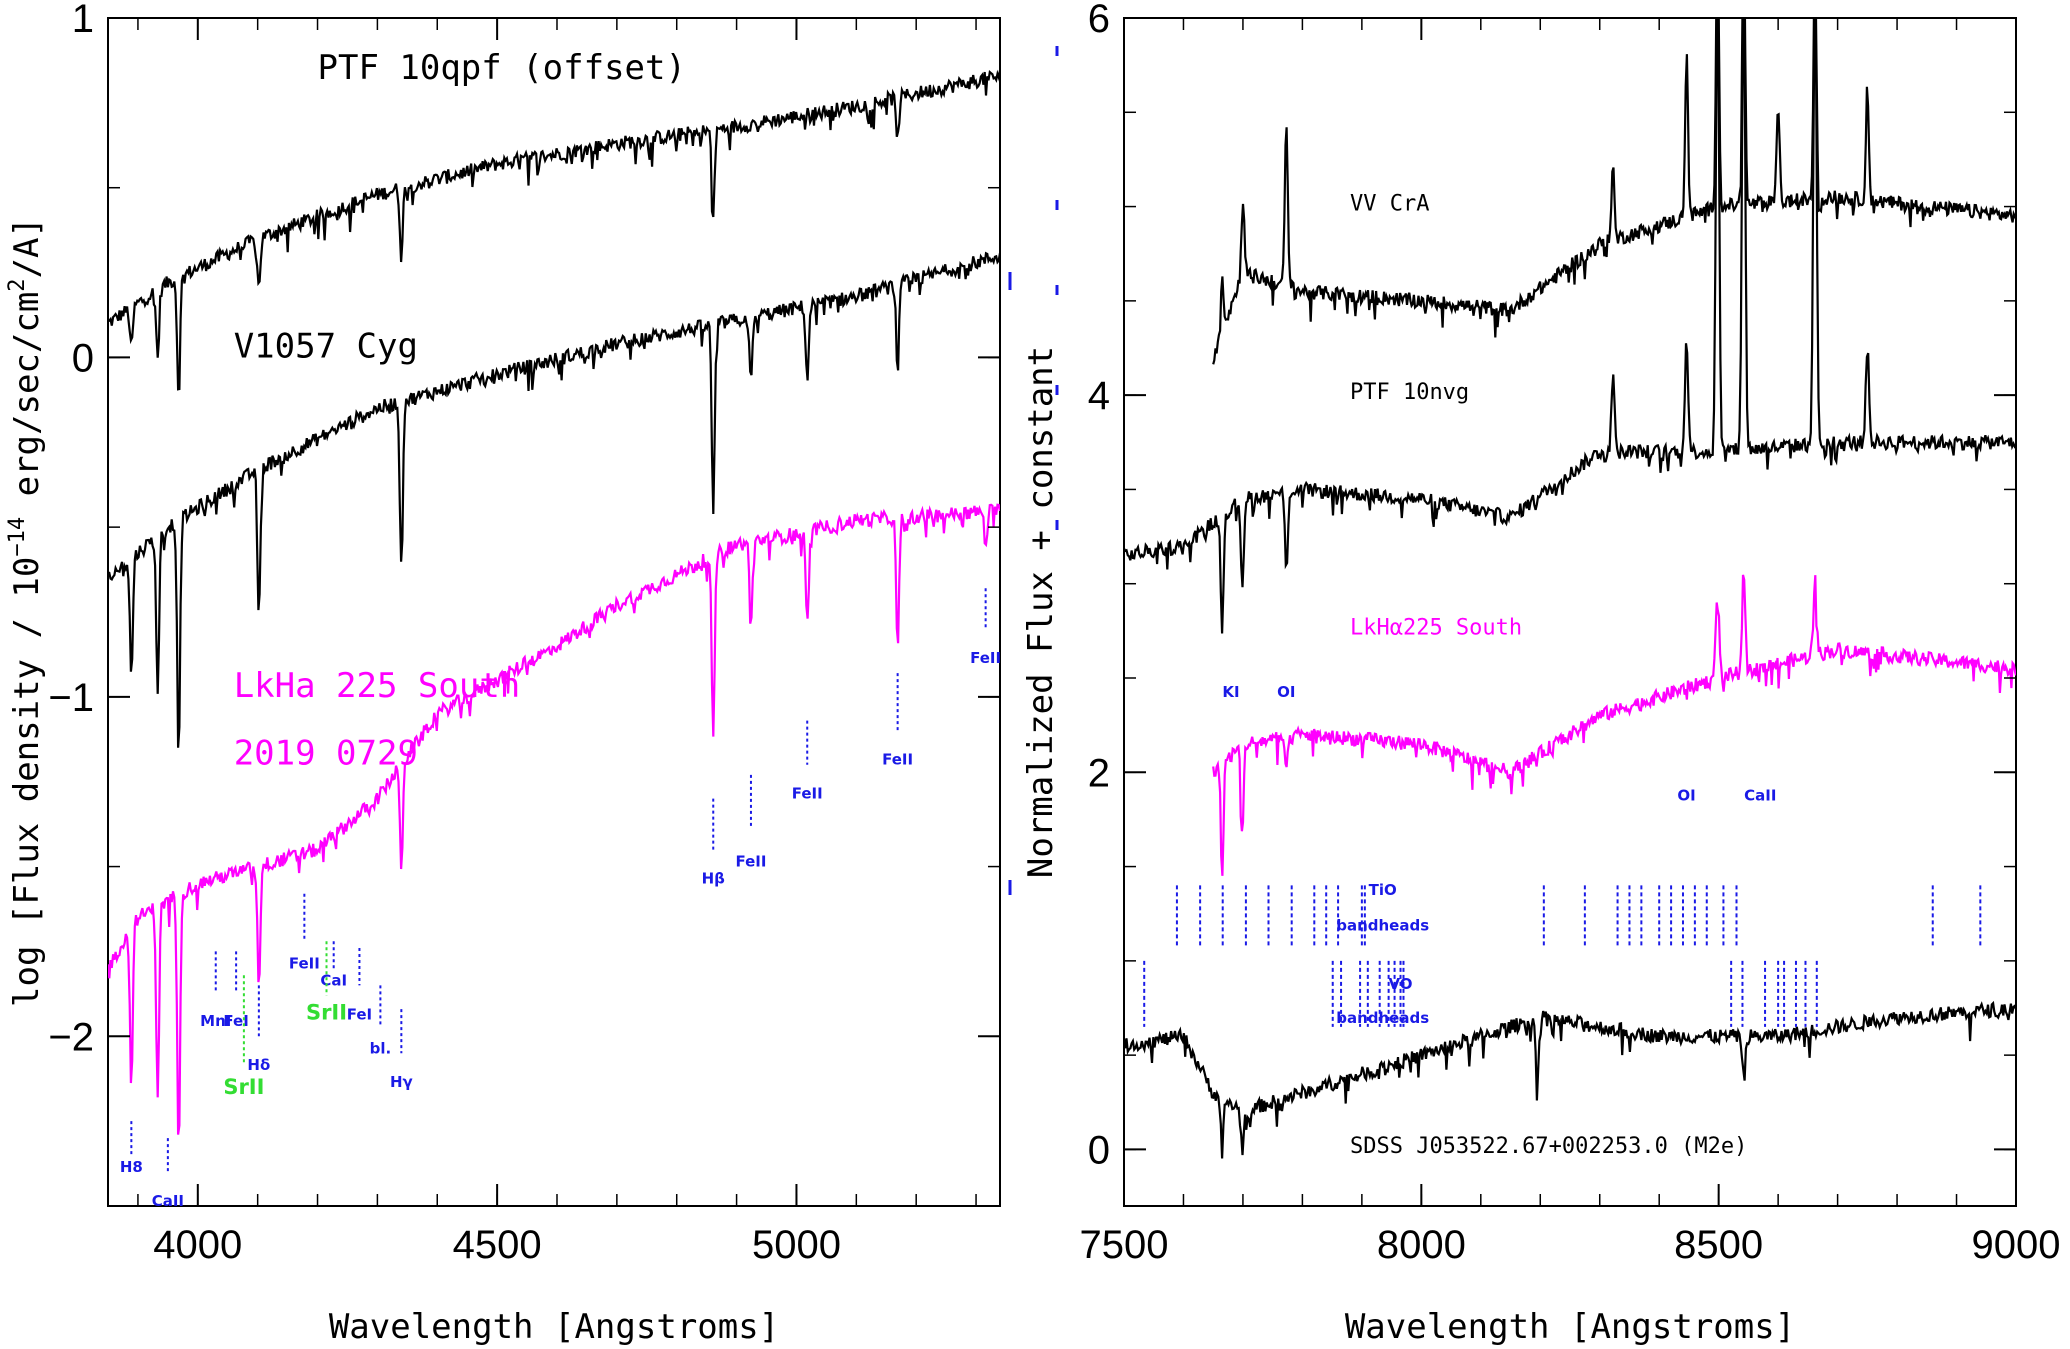 The image size is (2070, 1349). What do you see at coordinates (1570, 1327) in the screenshot?
I see `right-x-axis-title: Wavelength [Angstroms]` at bounding box center [1570, 1327].